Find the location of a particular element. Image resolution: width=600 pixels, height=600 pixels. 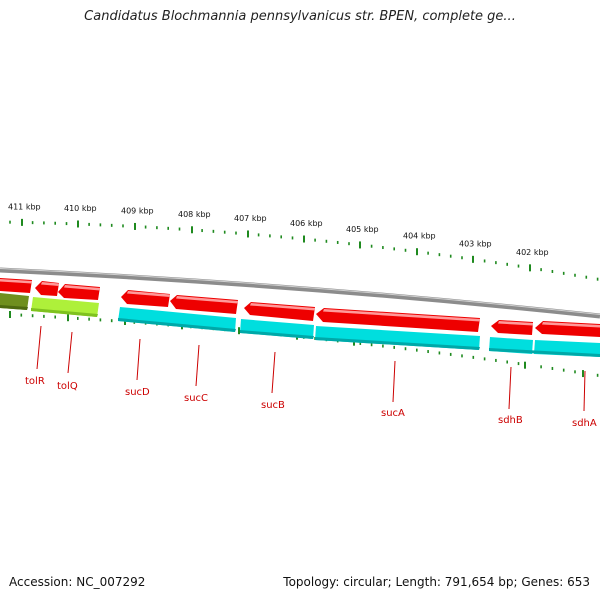

gene-label-lines is located at coordinates (311, 368).